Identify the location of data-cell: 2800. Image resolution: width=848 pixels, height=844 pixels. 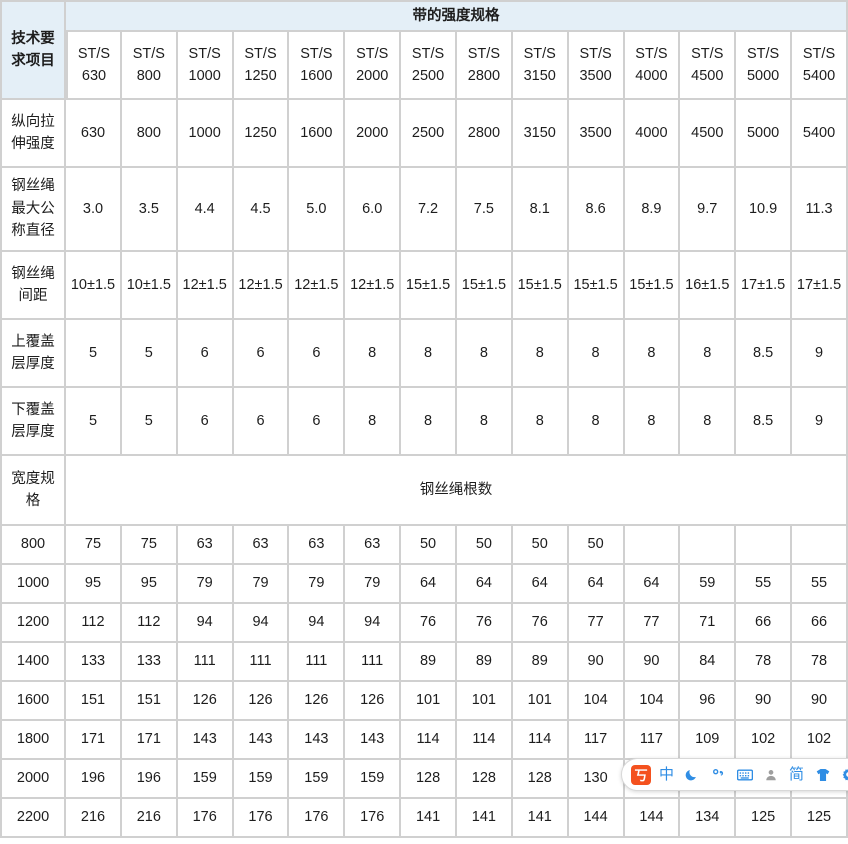
(484, 134).